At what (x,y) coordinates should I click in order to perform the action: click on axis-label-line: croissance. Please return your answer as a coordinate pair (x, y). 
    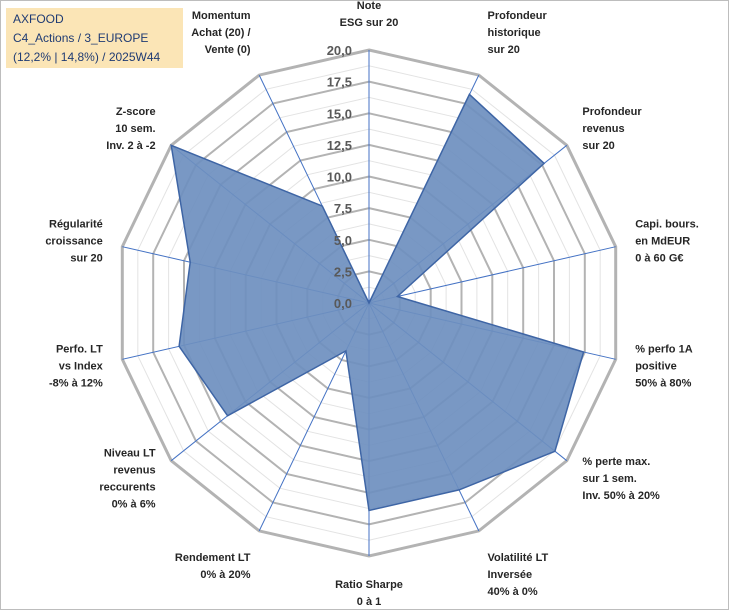
    Looking at the image, I should click on (73, 242).